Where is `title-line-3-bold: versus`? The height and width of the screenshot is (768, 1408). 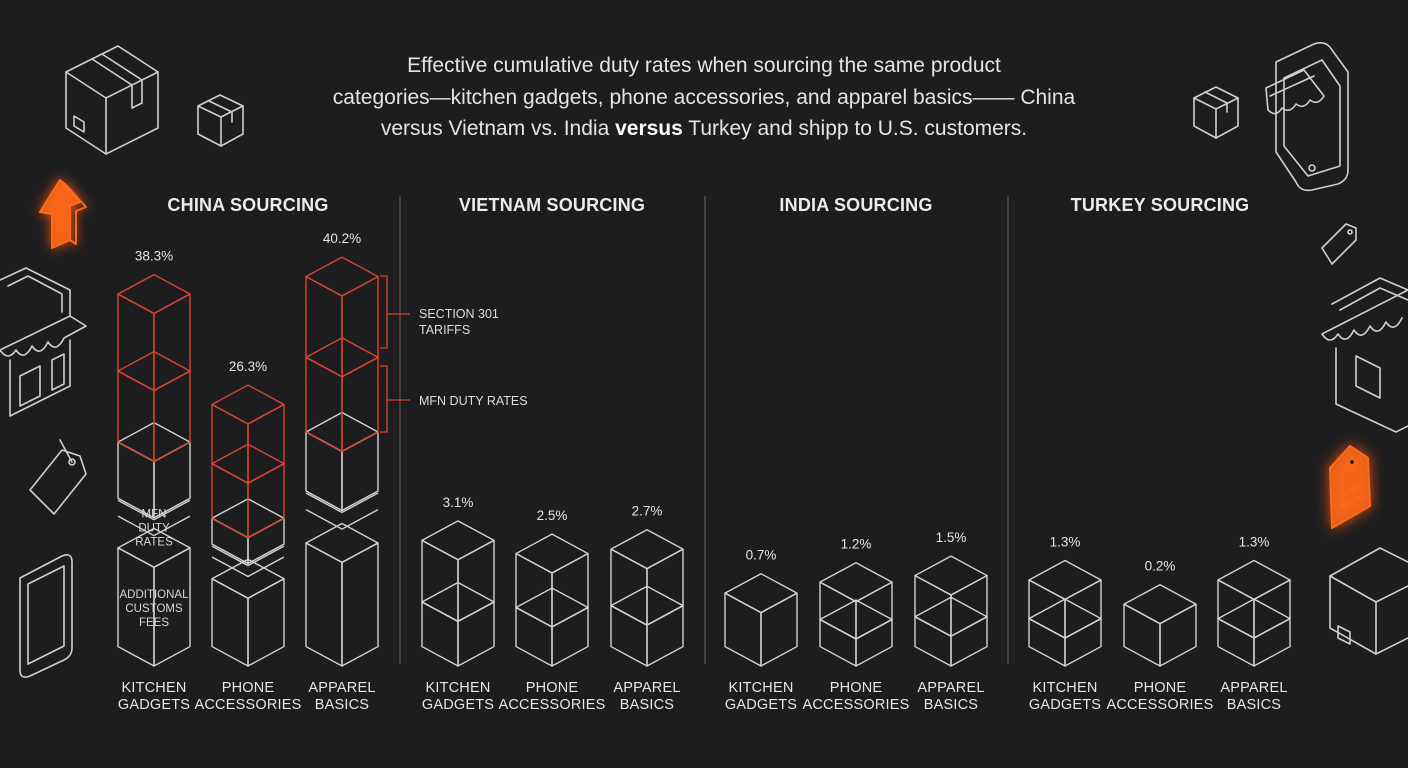 title-line-3-bold: versus is located at coordinates (649, 128).